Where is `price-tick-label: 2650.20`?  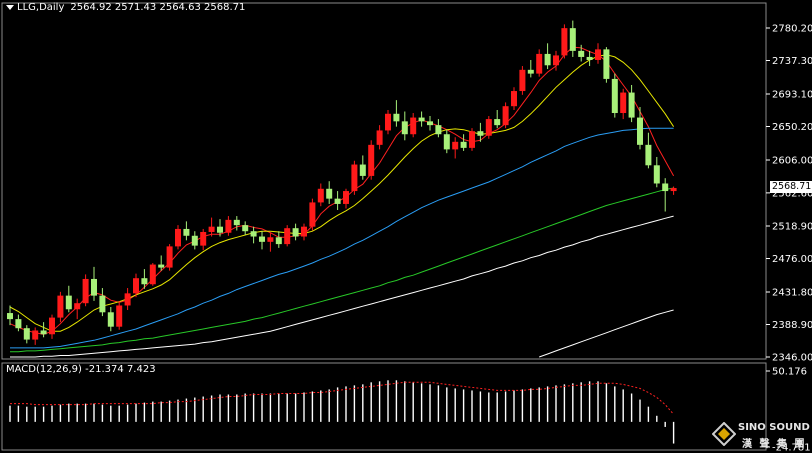 price-tick-label: 2650.20 is located at coordinates (792, 127).